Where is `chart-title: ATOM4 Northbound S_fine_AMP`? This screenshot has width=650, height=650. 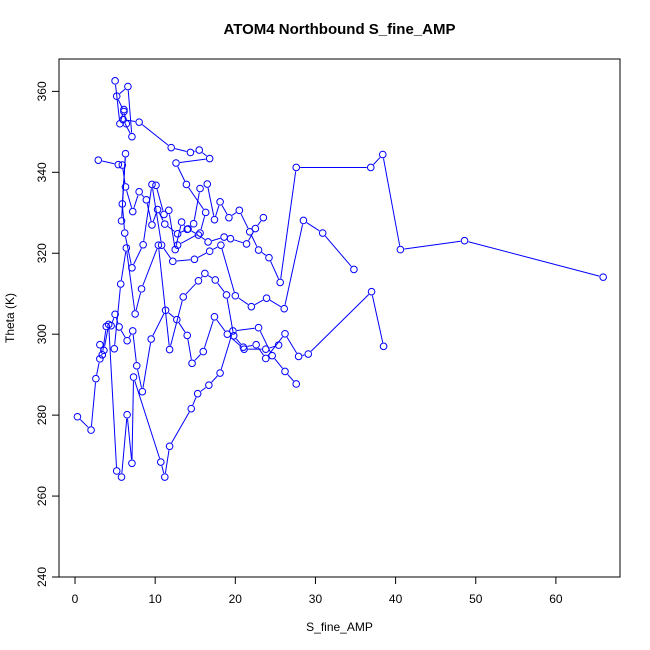
chart-title: ATOM4 Northbound S_fine_AMP is located at coordinates (340, 29).